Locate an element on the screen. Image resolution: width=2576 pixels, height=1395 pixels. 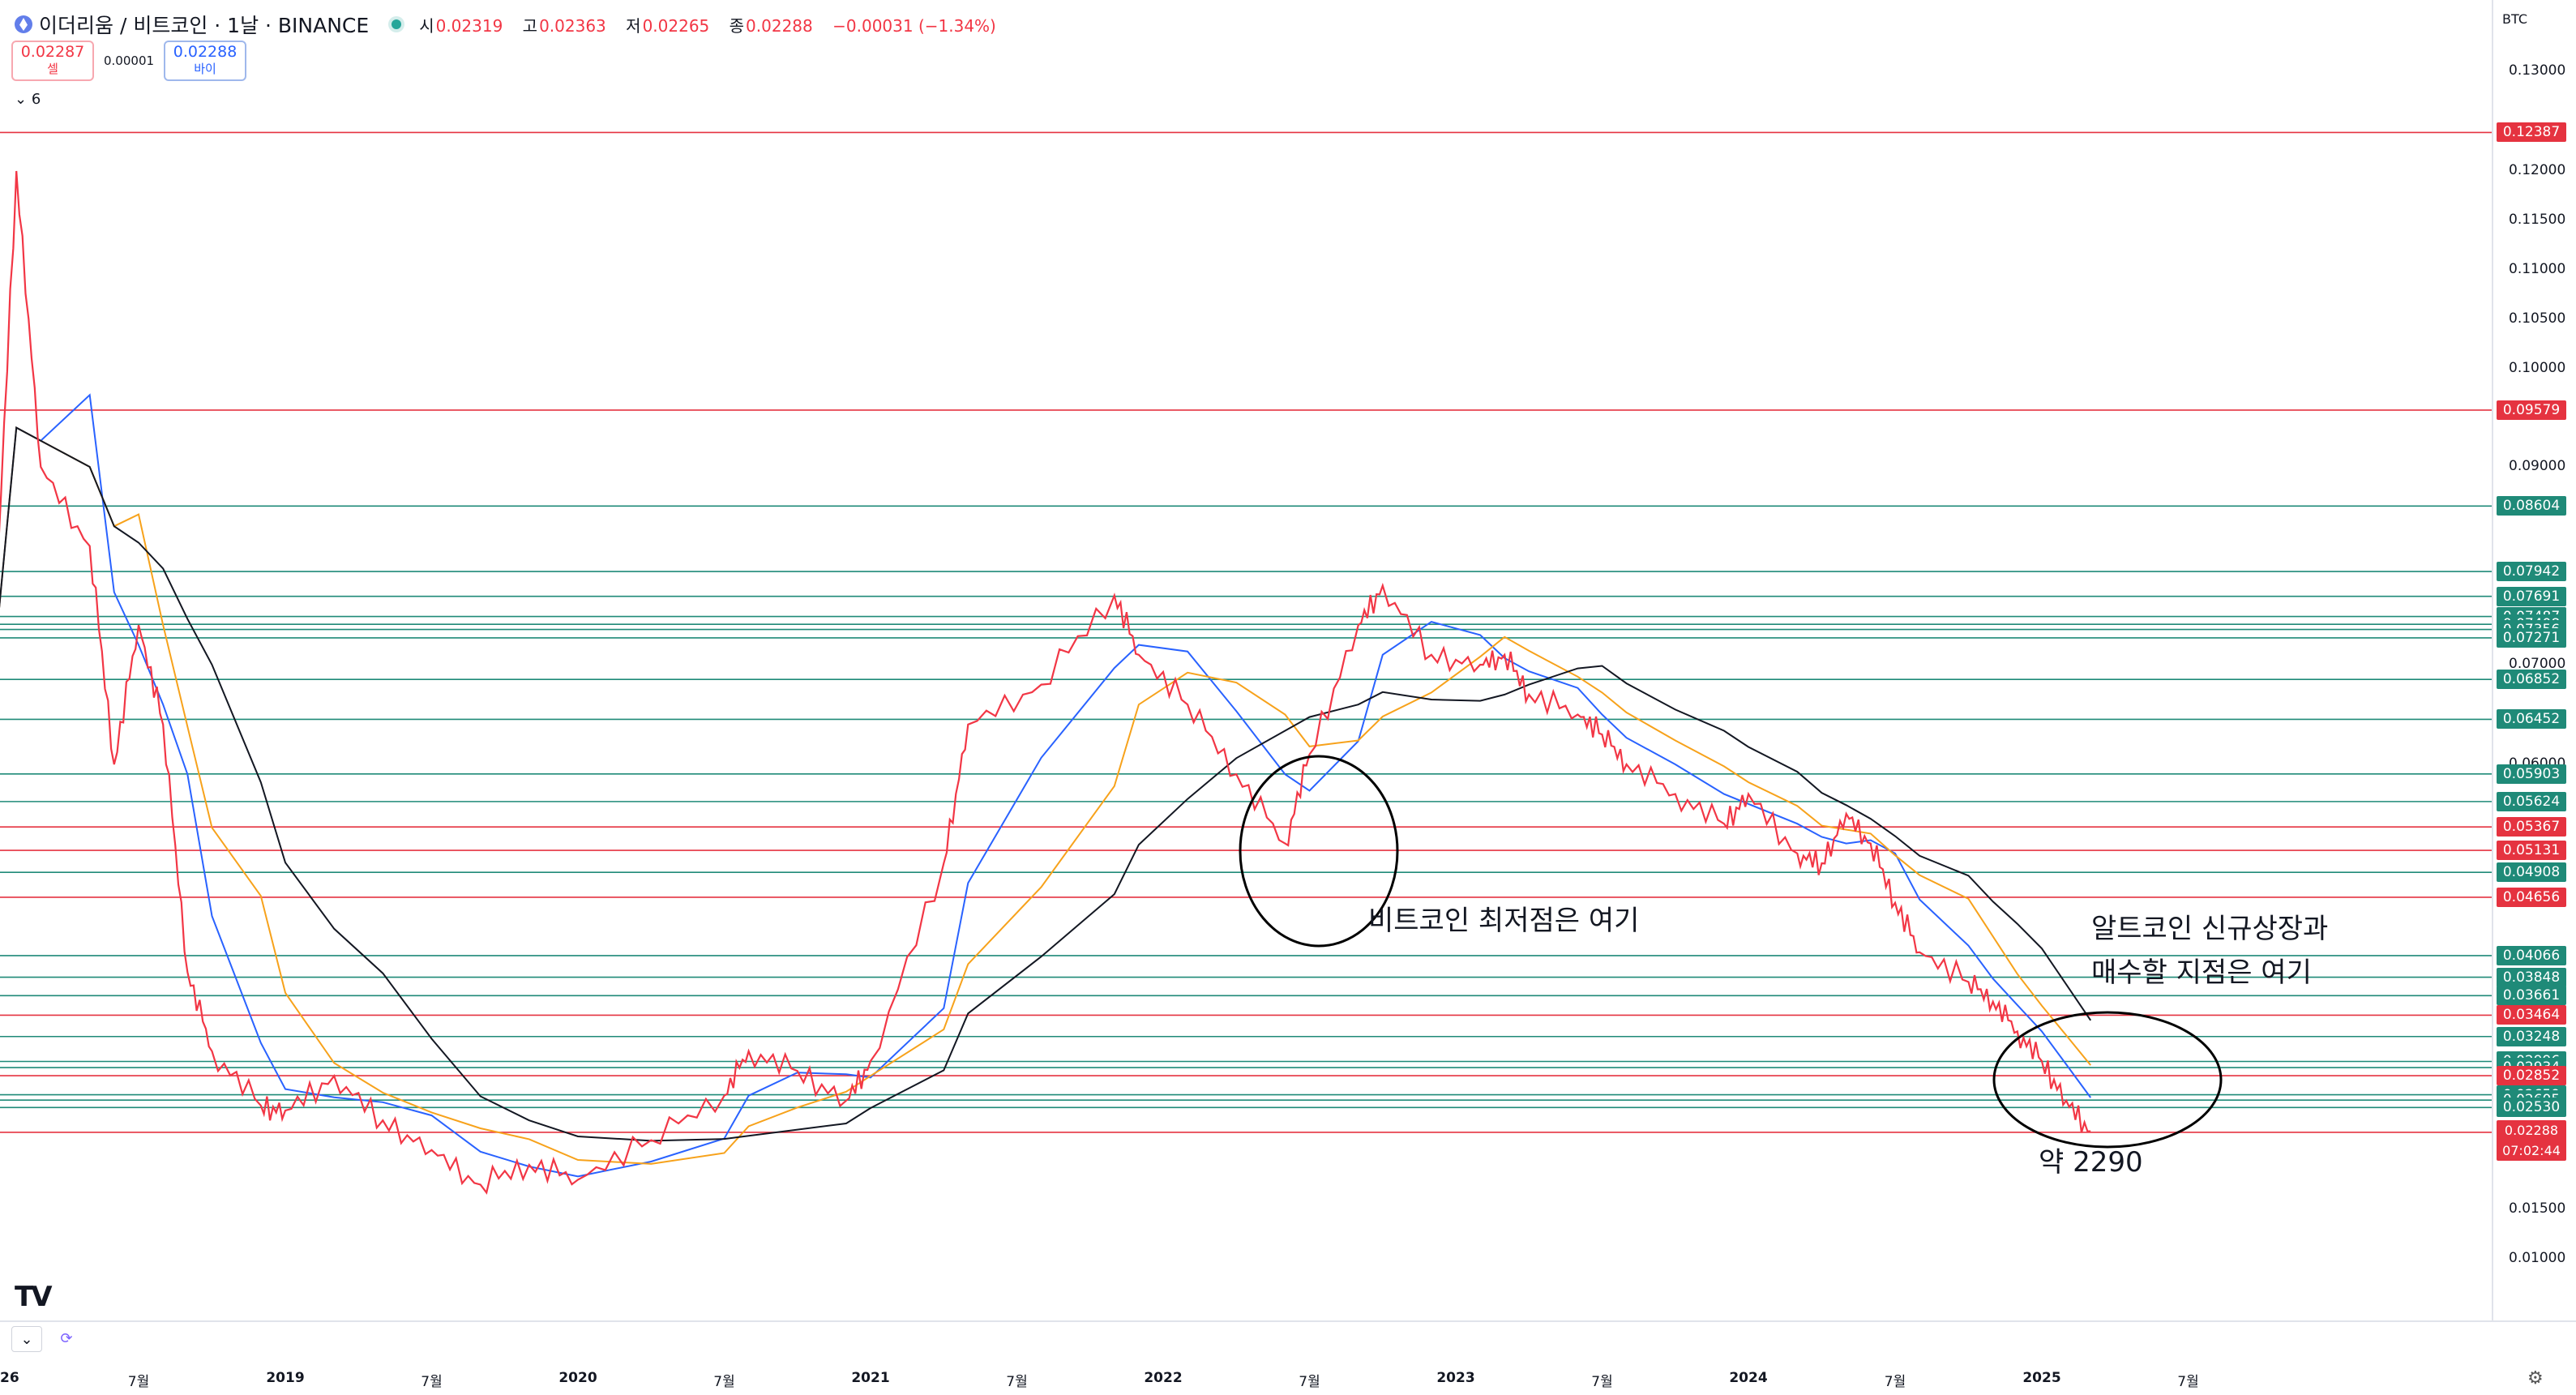
low-label: 저 is located at coordinates (633, 26).